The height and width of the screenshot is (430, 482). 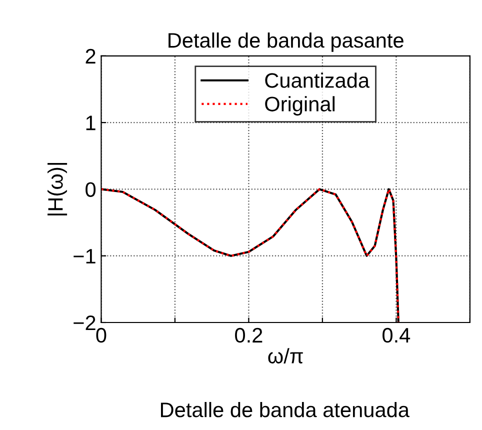 What do you see at coordinates (91, 56) in the screenshot?
I see `y-tick-label: 2` at bounding box center [91, 56].